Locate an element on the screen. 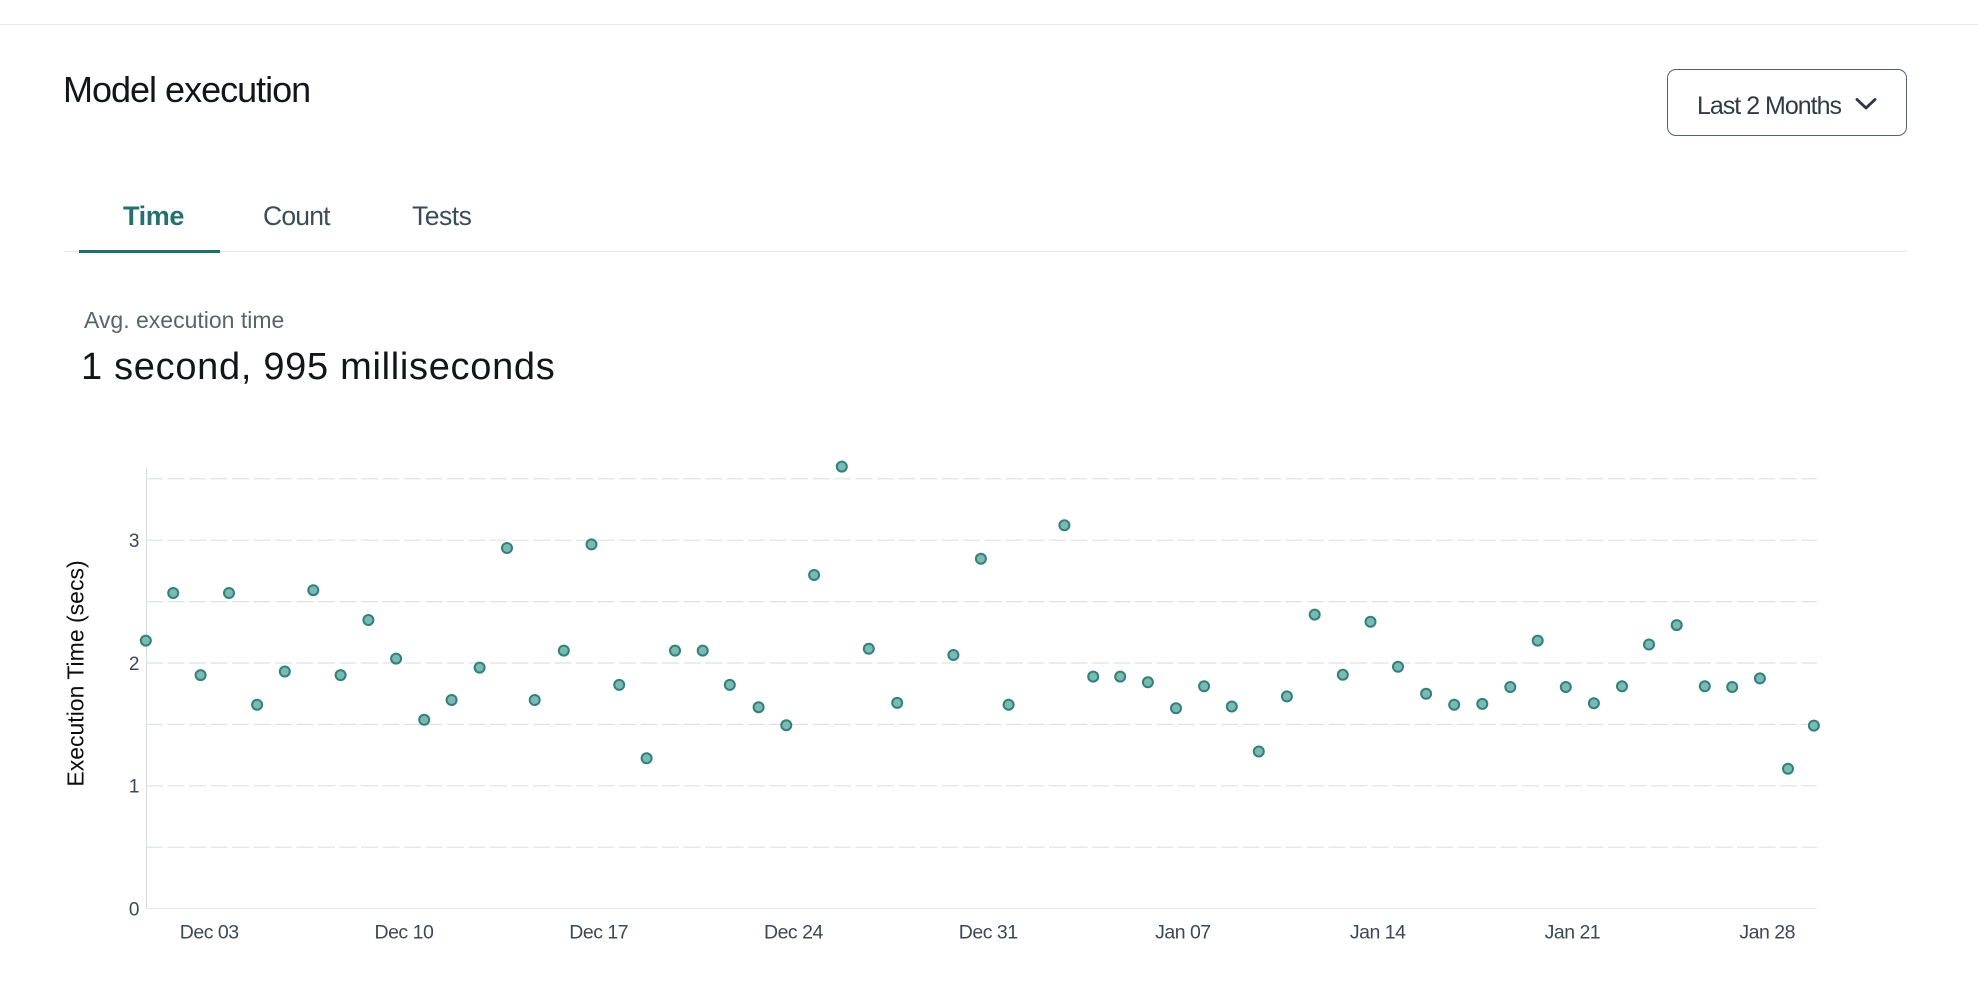  svg-text: 3 is located at coordinates (134, 541).